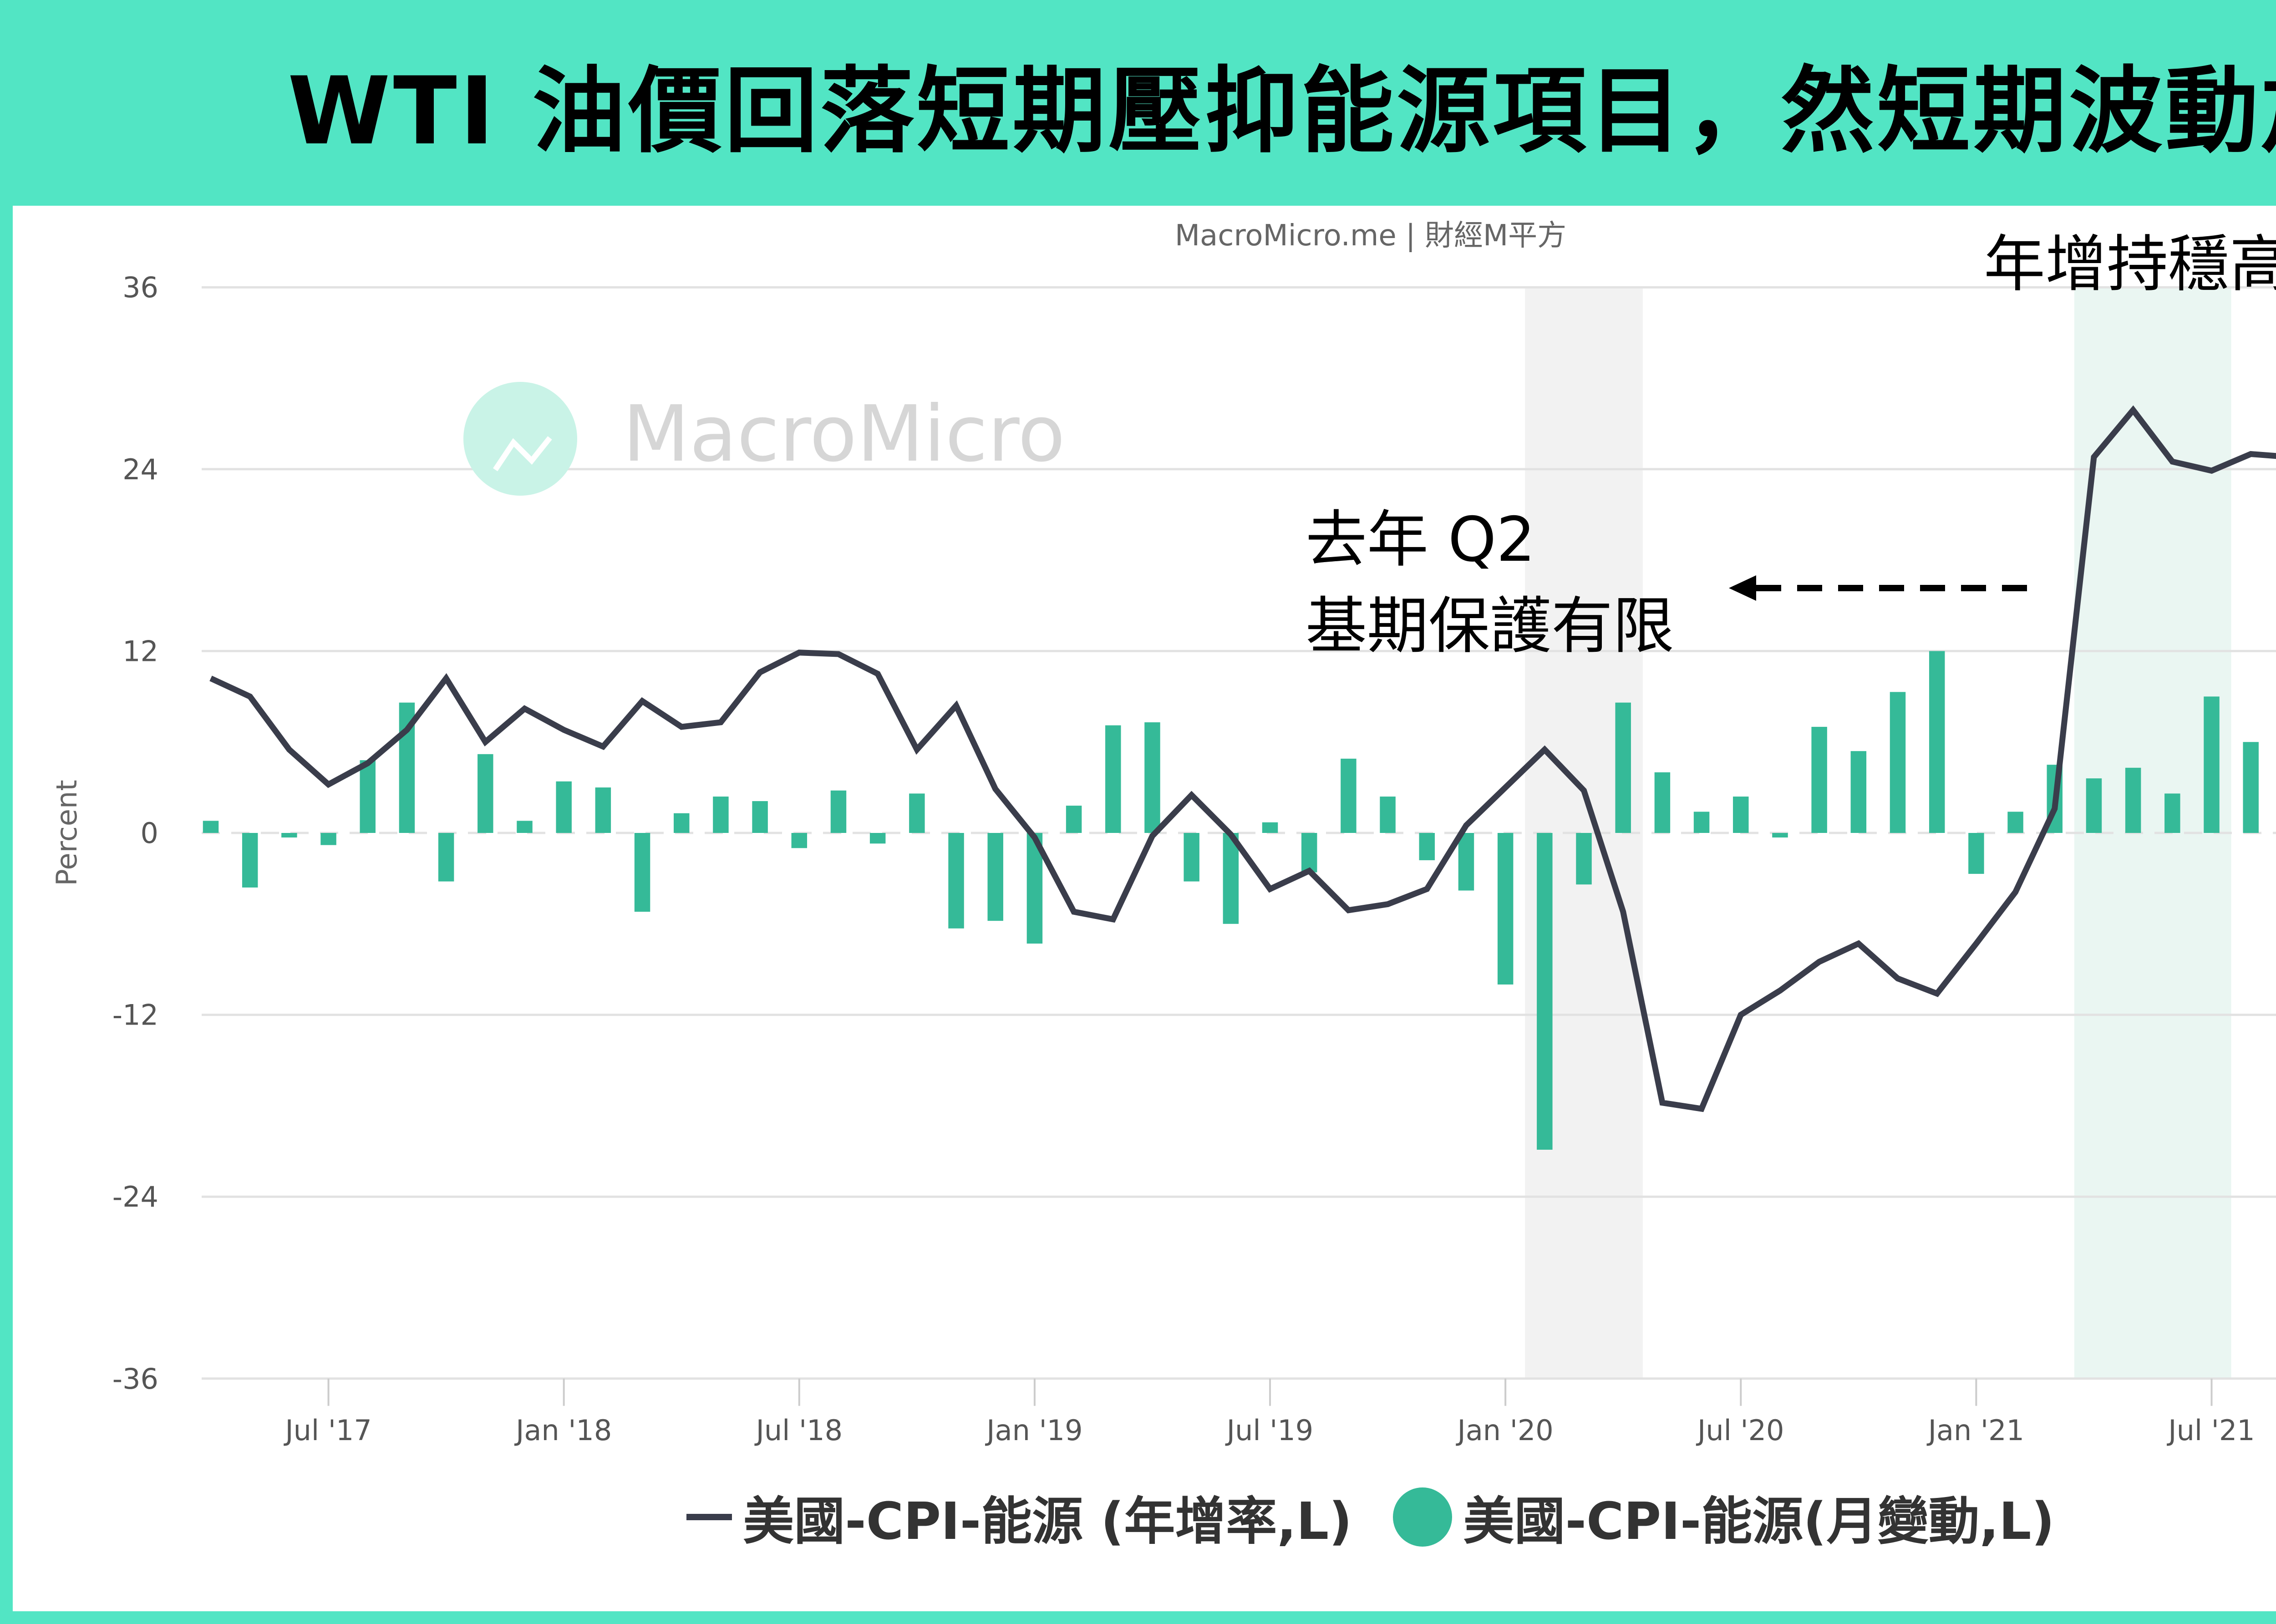 Image resolution: width=2276 pixels, height=1624 pixels. Describe the element at coordinates (1505, 1430) in the screenshot. I see `x-tick-label: Jan '20` at that location.